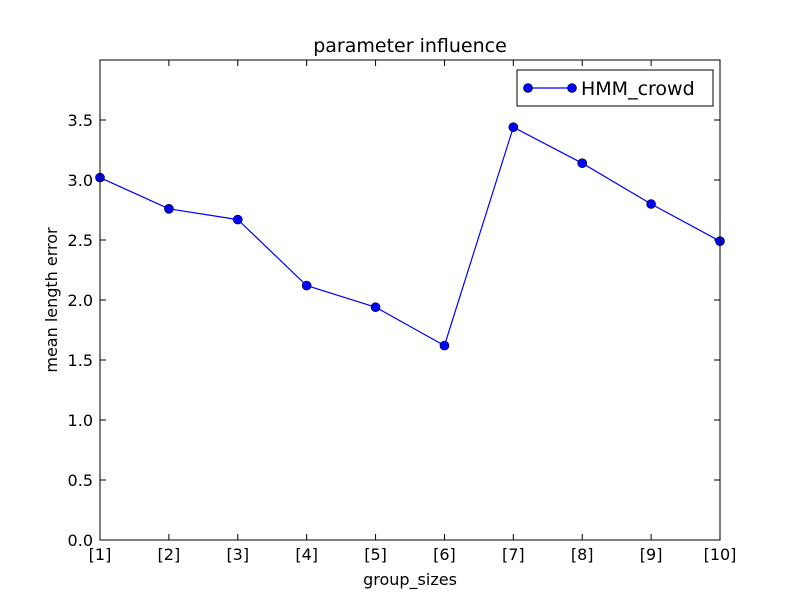 The image size is (800, 600). What do you see at coordinates (80, 180) in the screenshot?
I see `y-tick-label: 3.0` at bounding box center [80, 180].